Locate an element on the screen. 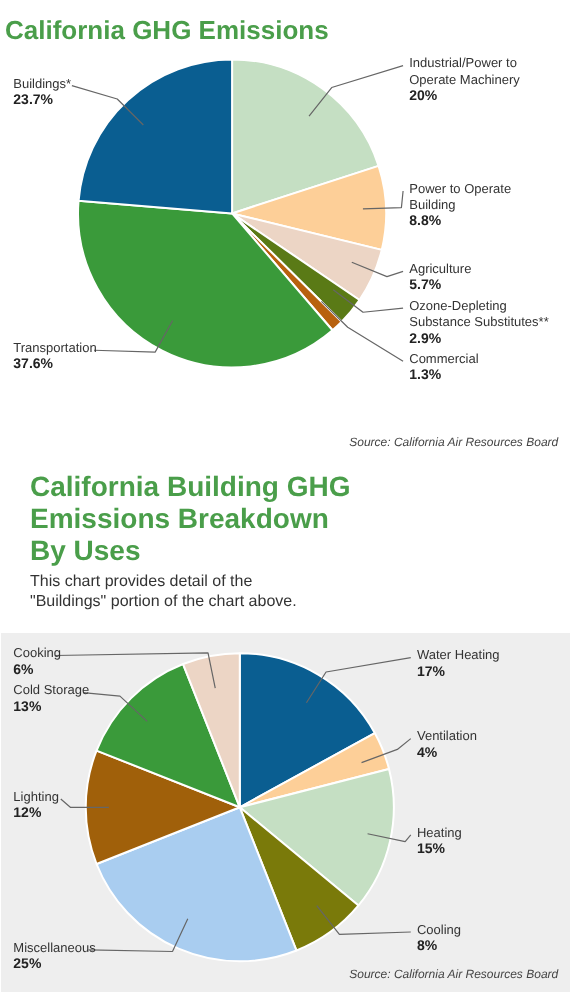 The image size is (570, 1000). chart-subtitle: This chart provides detail of the "Buildings" portion of the chart above. is located at coordinates (164, 592).